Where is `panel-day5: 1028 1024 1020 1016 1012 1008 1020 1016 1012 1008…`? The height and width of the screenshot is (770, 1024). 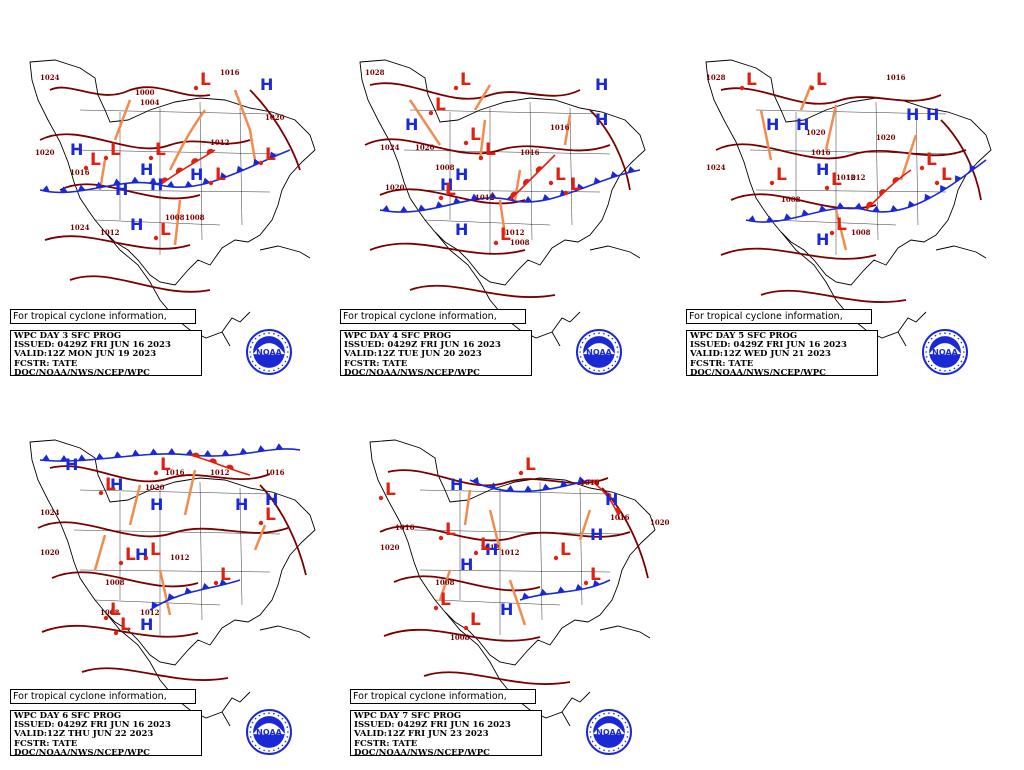 panel-day5: 1028 1024 1020 1016 1012 1008 1020 1016 1012 1008… is located at coordinates (851, 220).